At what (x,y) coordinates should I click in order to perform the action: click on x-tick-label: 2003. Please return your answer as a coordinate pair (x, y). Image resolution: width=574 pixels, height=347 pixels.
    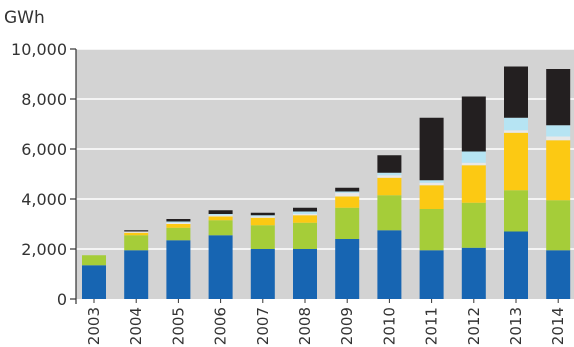
    Looking at the image, I should click on (94, 326).